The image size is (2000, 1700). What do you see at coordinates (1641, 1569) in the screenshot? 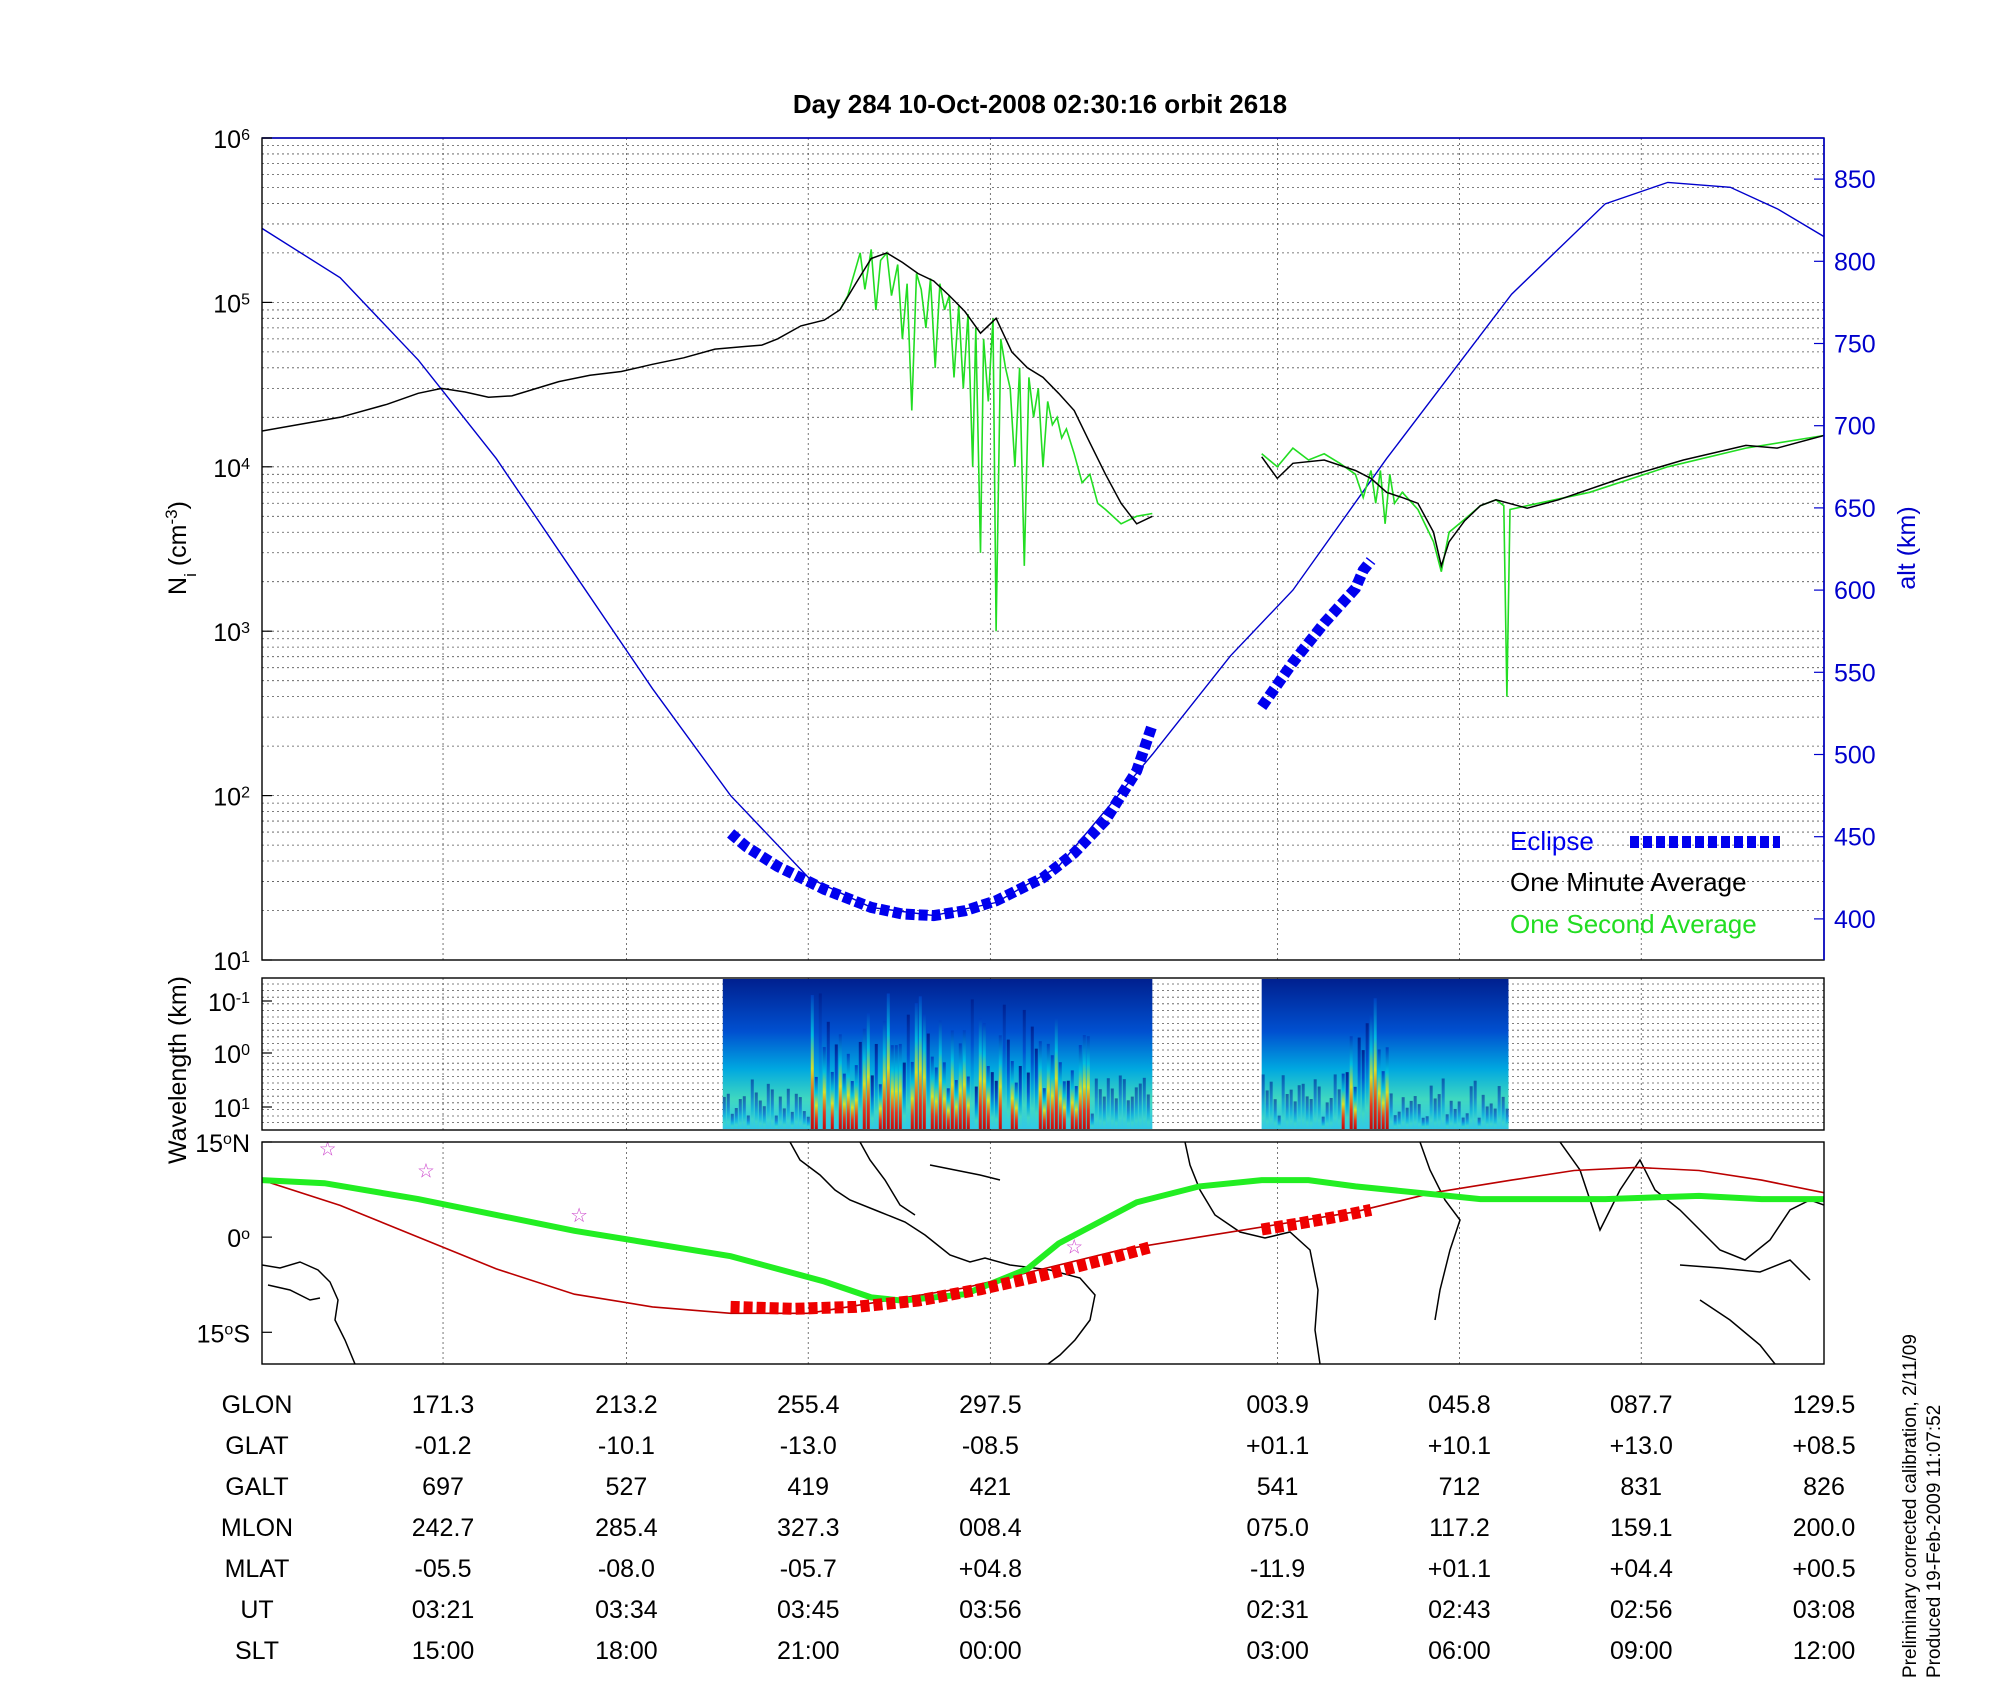
I see `param-cell: +04.4` at bounding box center [1641, 1569].